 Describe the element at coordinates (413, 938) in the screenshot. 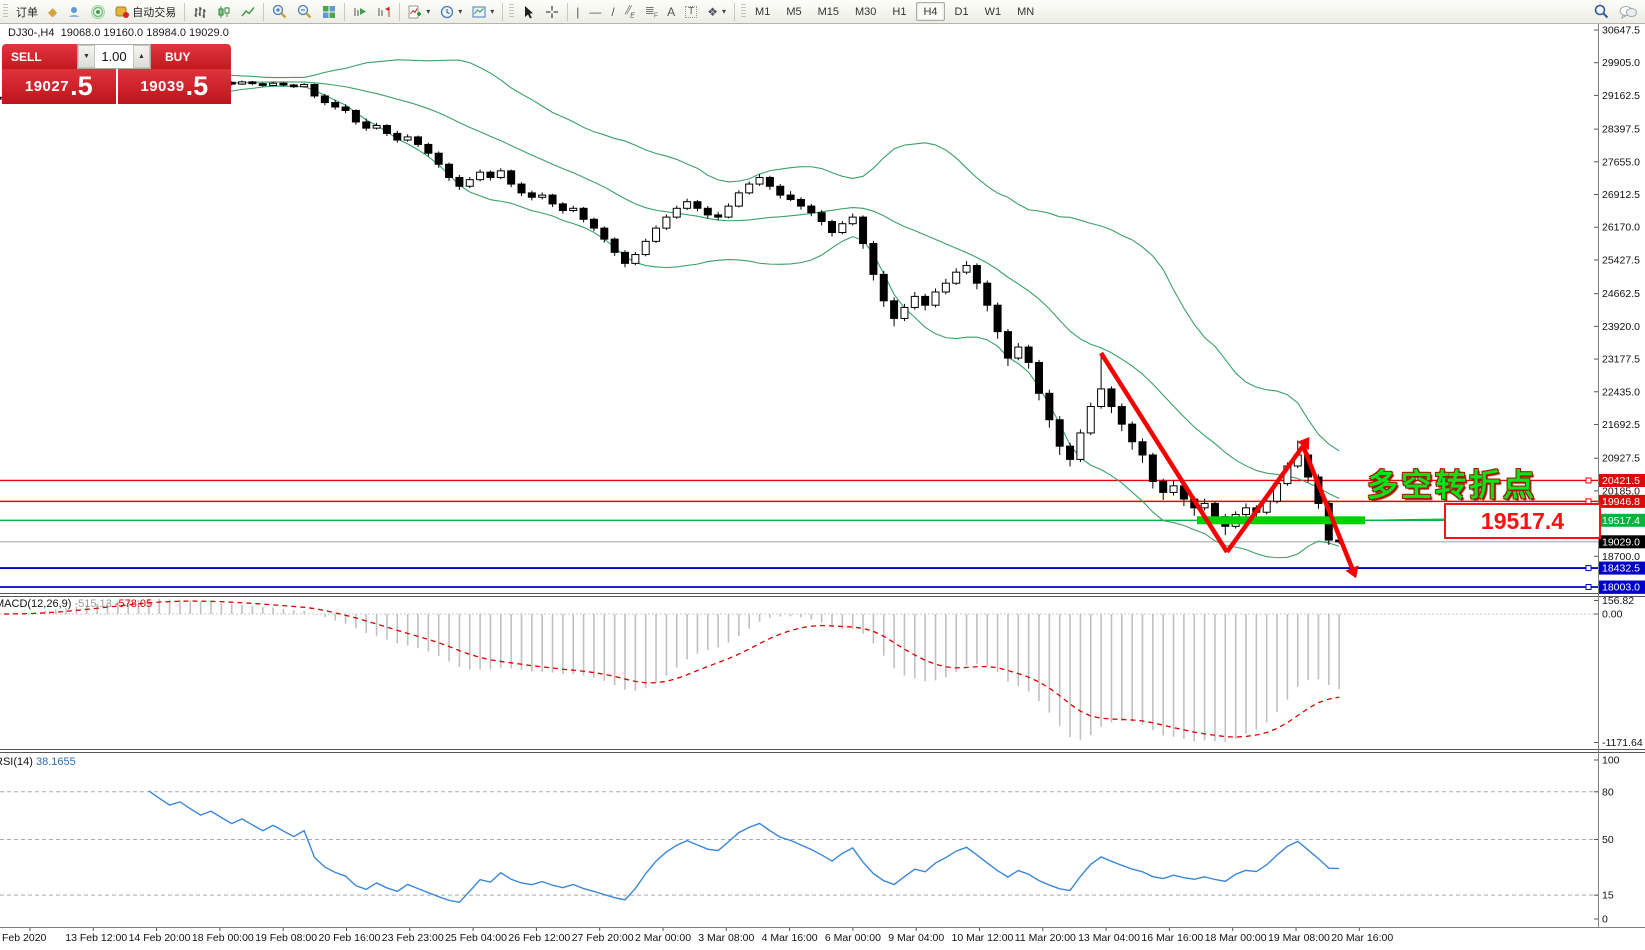

I see `svg-text: 23 Feb 23:00` at that location.